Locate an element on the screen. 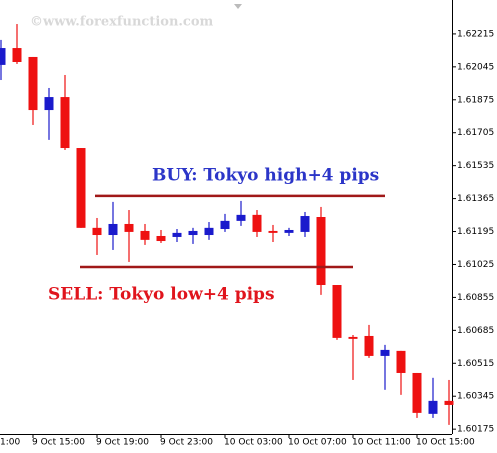  level-label: SELL: Tokyo low+4 pips is located at coordinates (161, 294).